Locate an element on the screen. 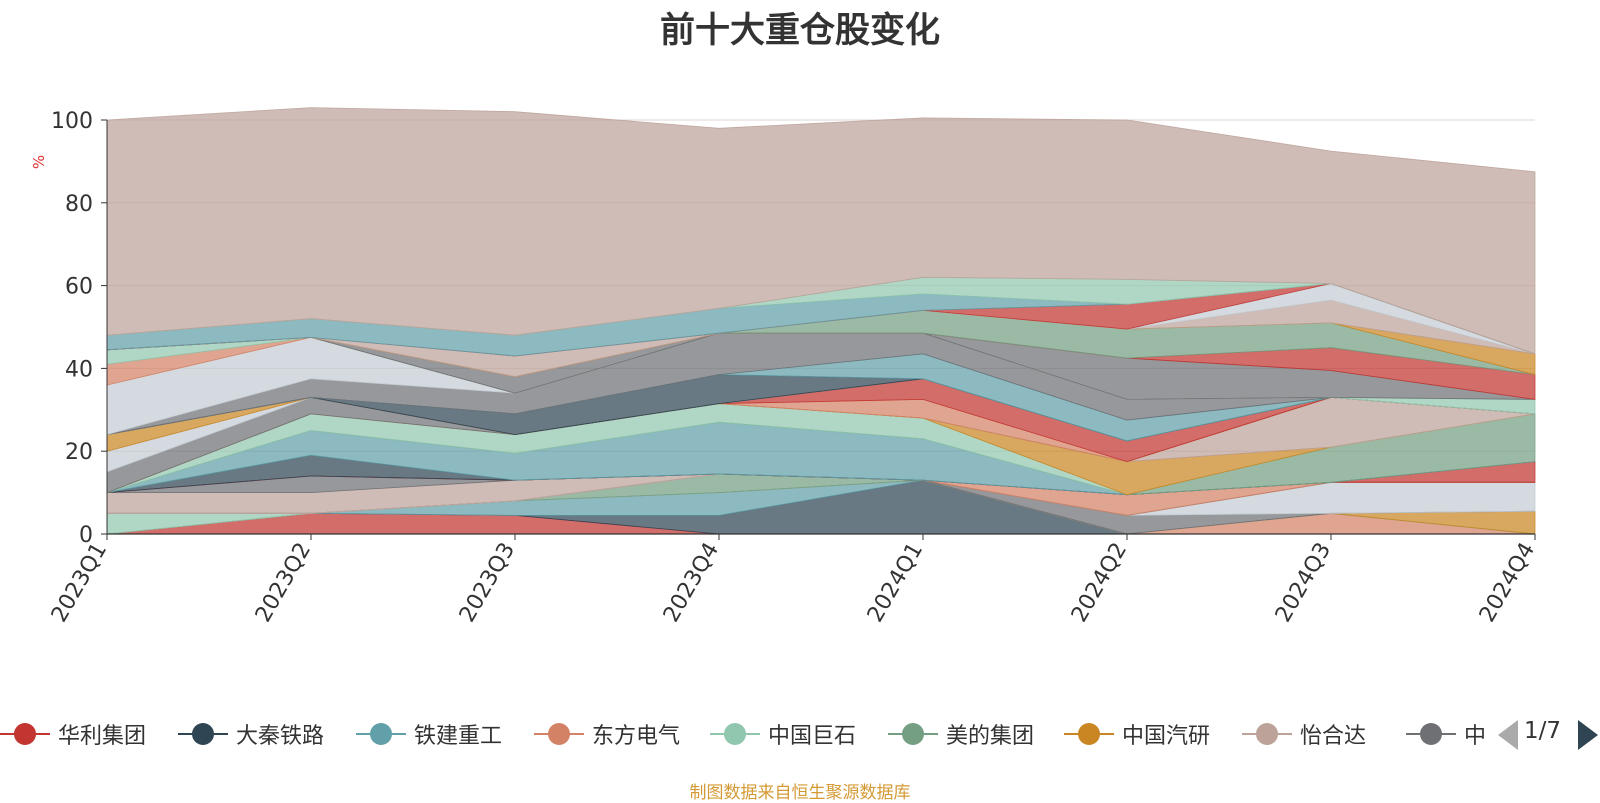 This screenshot has height=803, width=1600. y-tick-label-0: 0 is located at coordinates (86, 535).